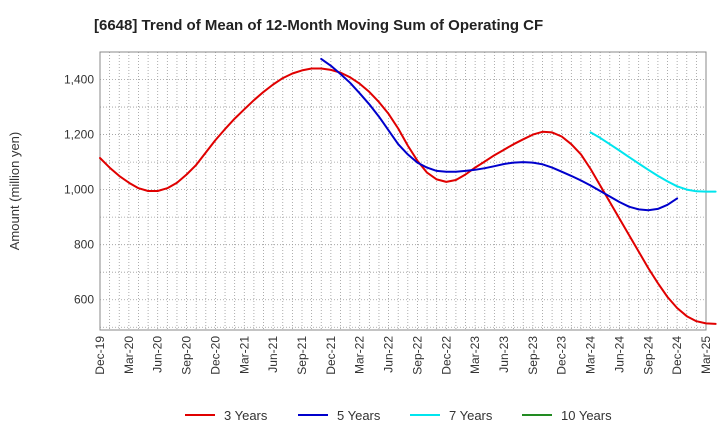 The width and height of the screenshot is (720, 440). What do you see at coordinates (84, 245) in the screenshot?
I see `y-tick-label: 800` at bounding box center [84, 245].